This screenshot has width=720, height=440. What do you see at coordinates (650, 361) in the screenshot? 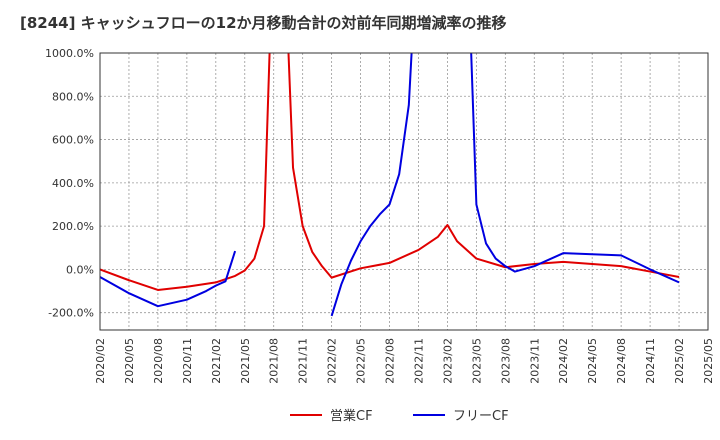
I see `x-tick-label: 2024/11` at bounding box center [650, 361].